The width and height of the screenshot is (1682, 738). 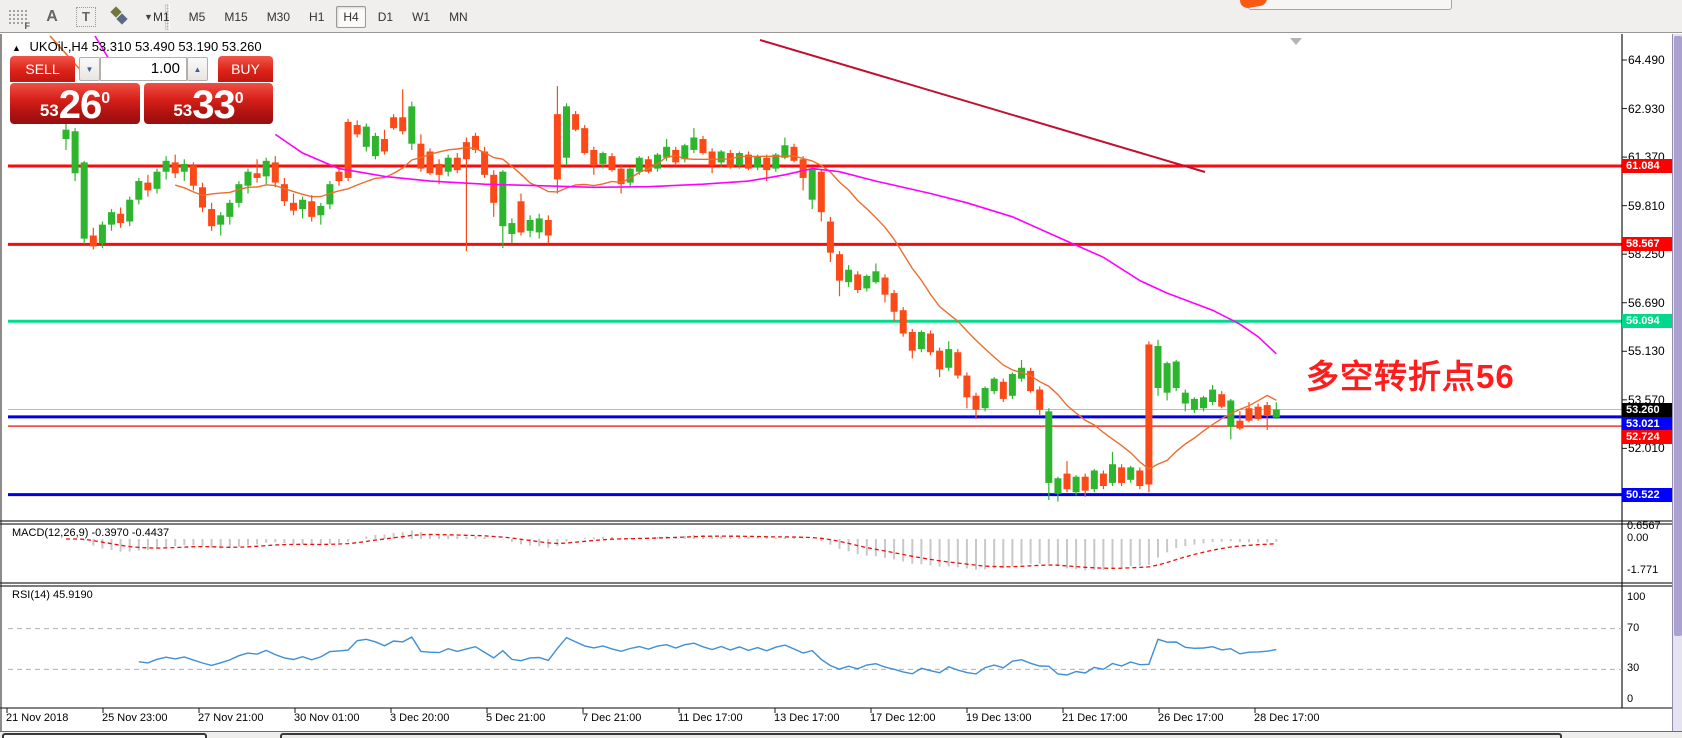 I want to click on timeframe-toolbar: M1 M5 M15 M30 H1 H4 D1 W1 MN, so click(x=313, y=16).